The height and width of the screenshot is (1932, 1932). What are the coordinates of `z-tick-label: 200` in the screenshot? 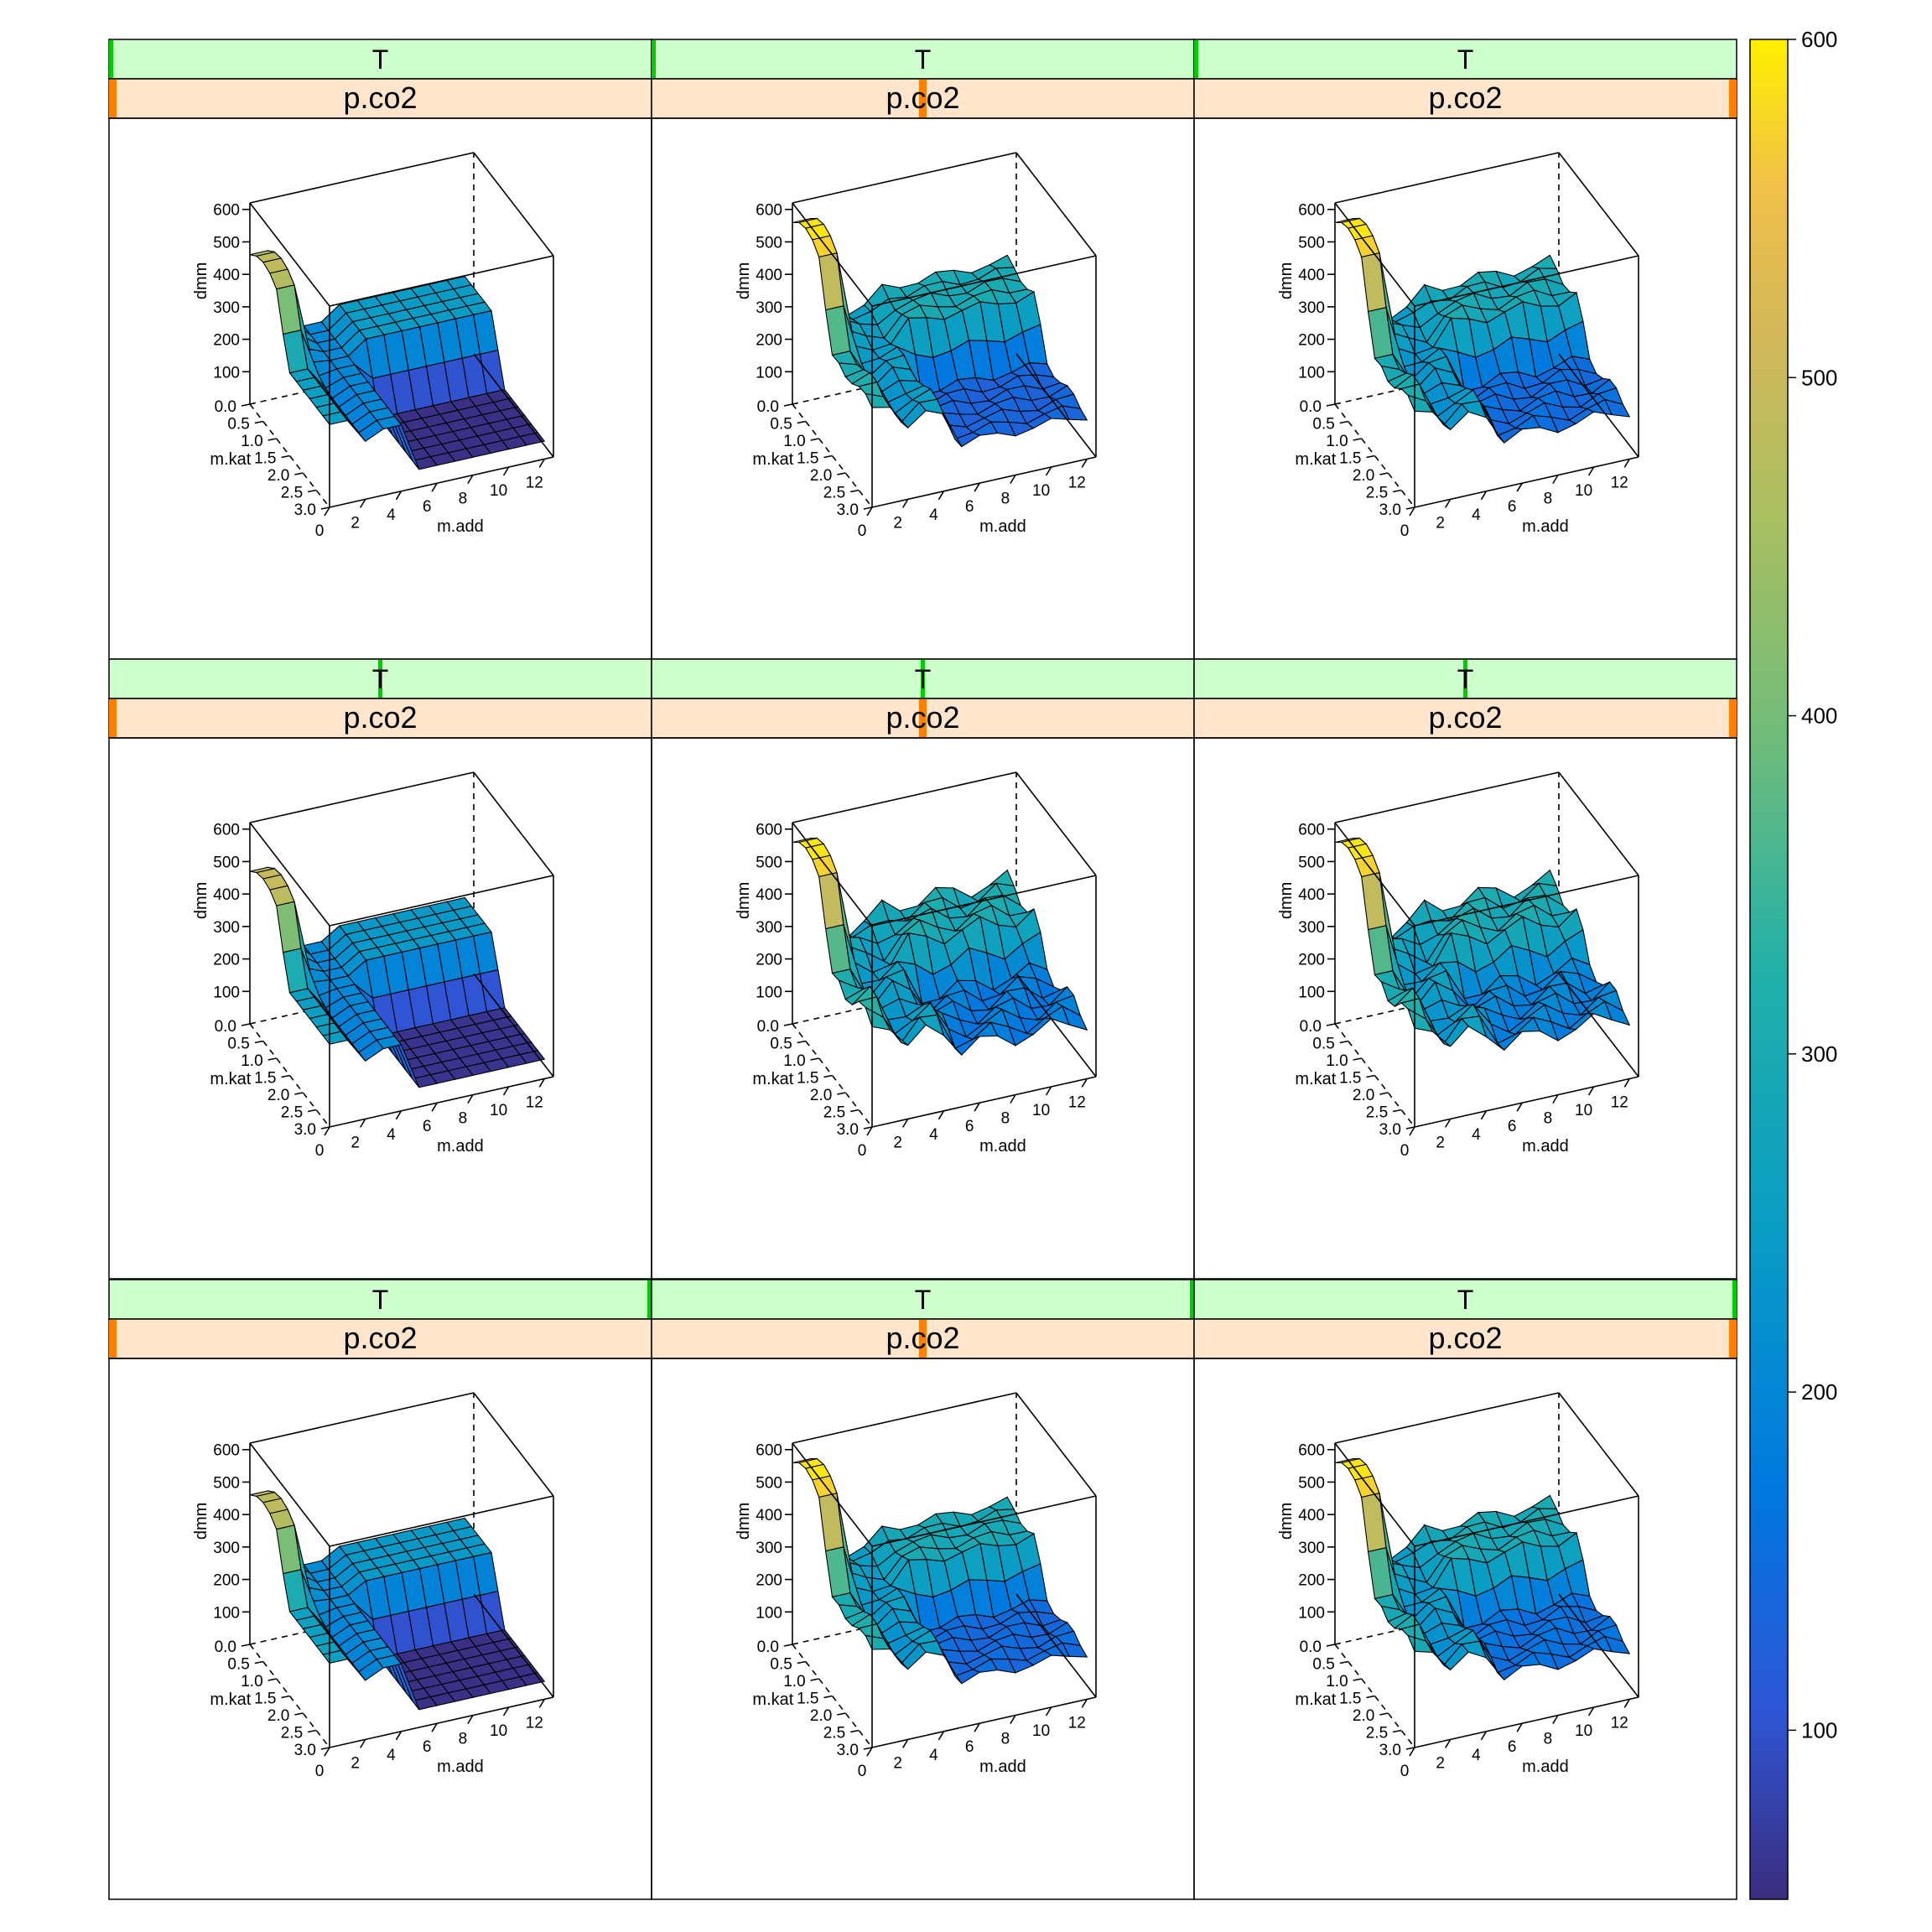 It's located at (769, 341).